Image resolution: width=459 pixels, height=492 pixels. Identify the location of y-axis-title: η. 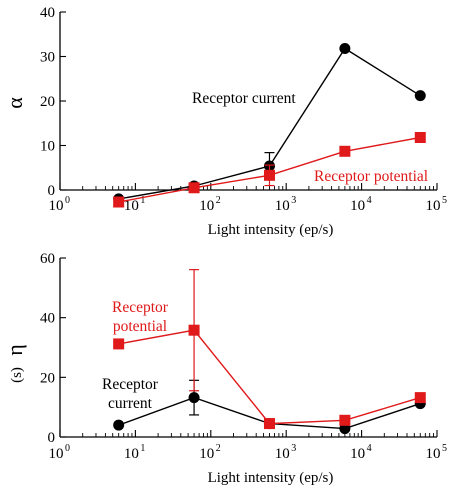
(14, 350).